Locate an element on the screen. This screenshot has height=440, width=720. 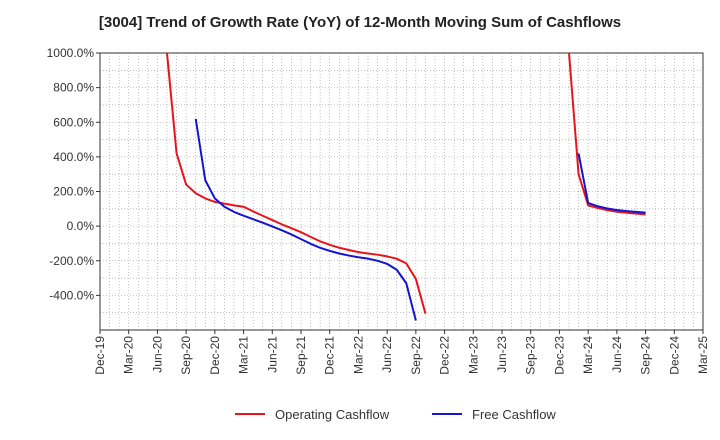
x-tick-label: Sep-23 is located at coordinates (531, 355).